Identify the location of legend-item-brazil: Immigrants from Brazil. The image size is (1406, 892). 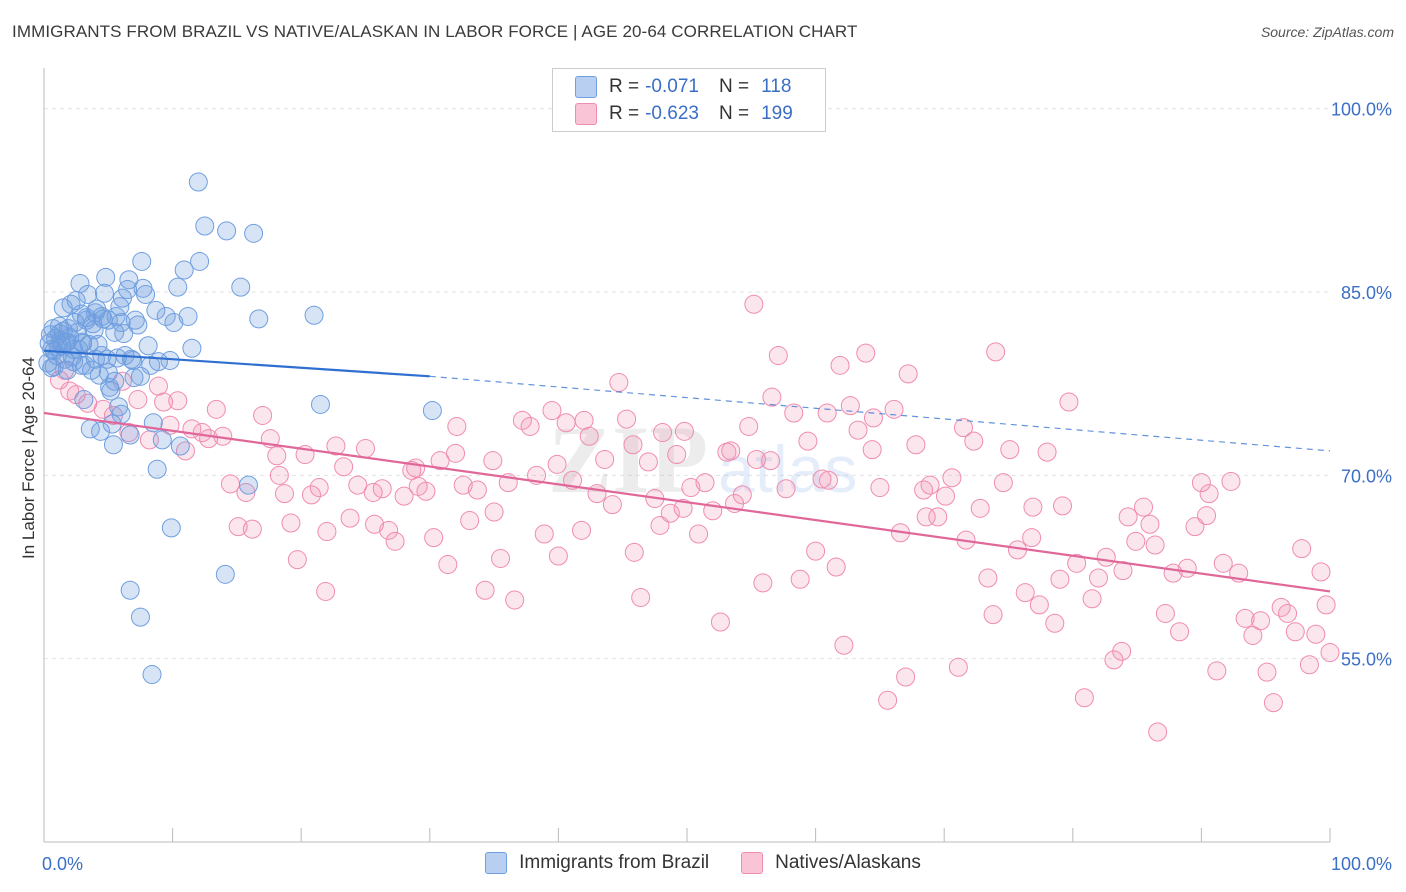
(597, 863).